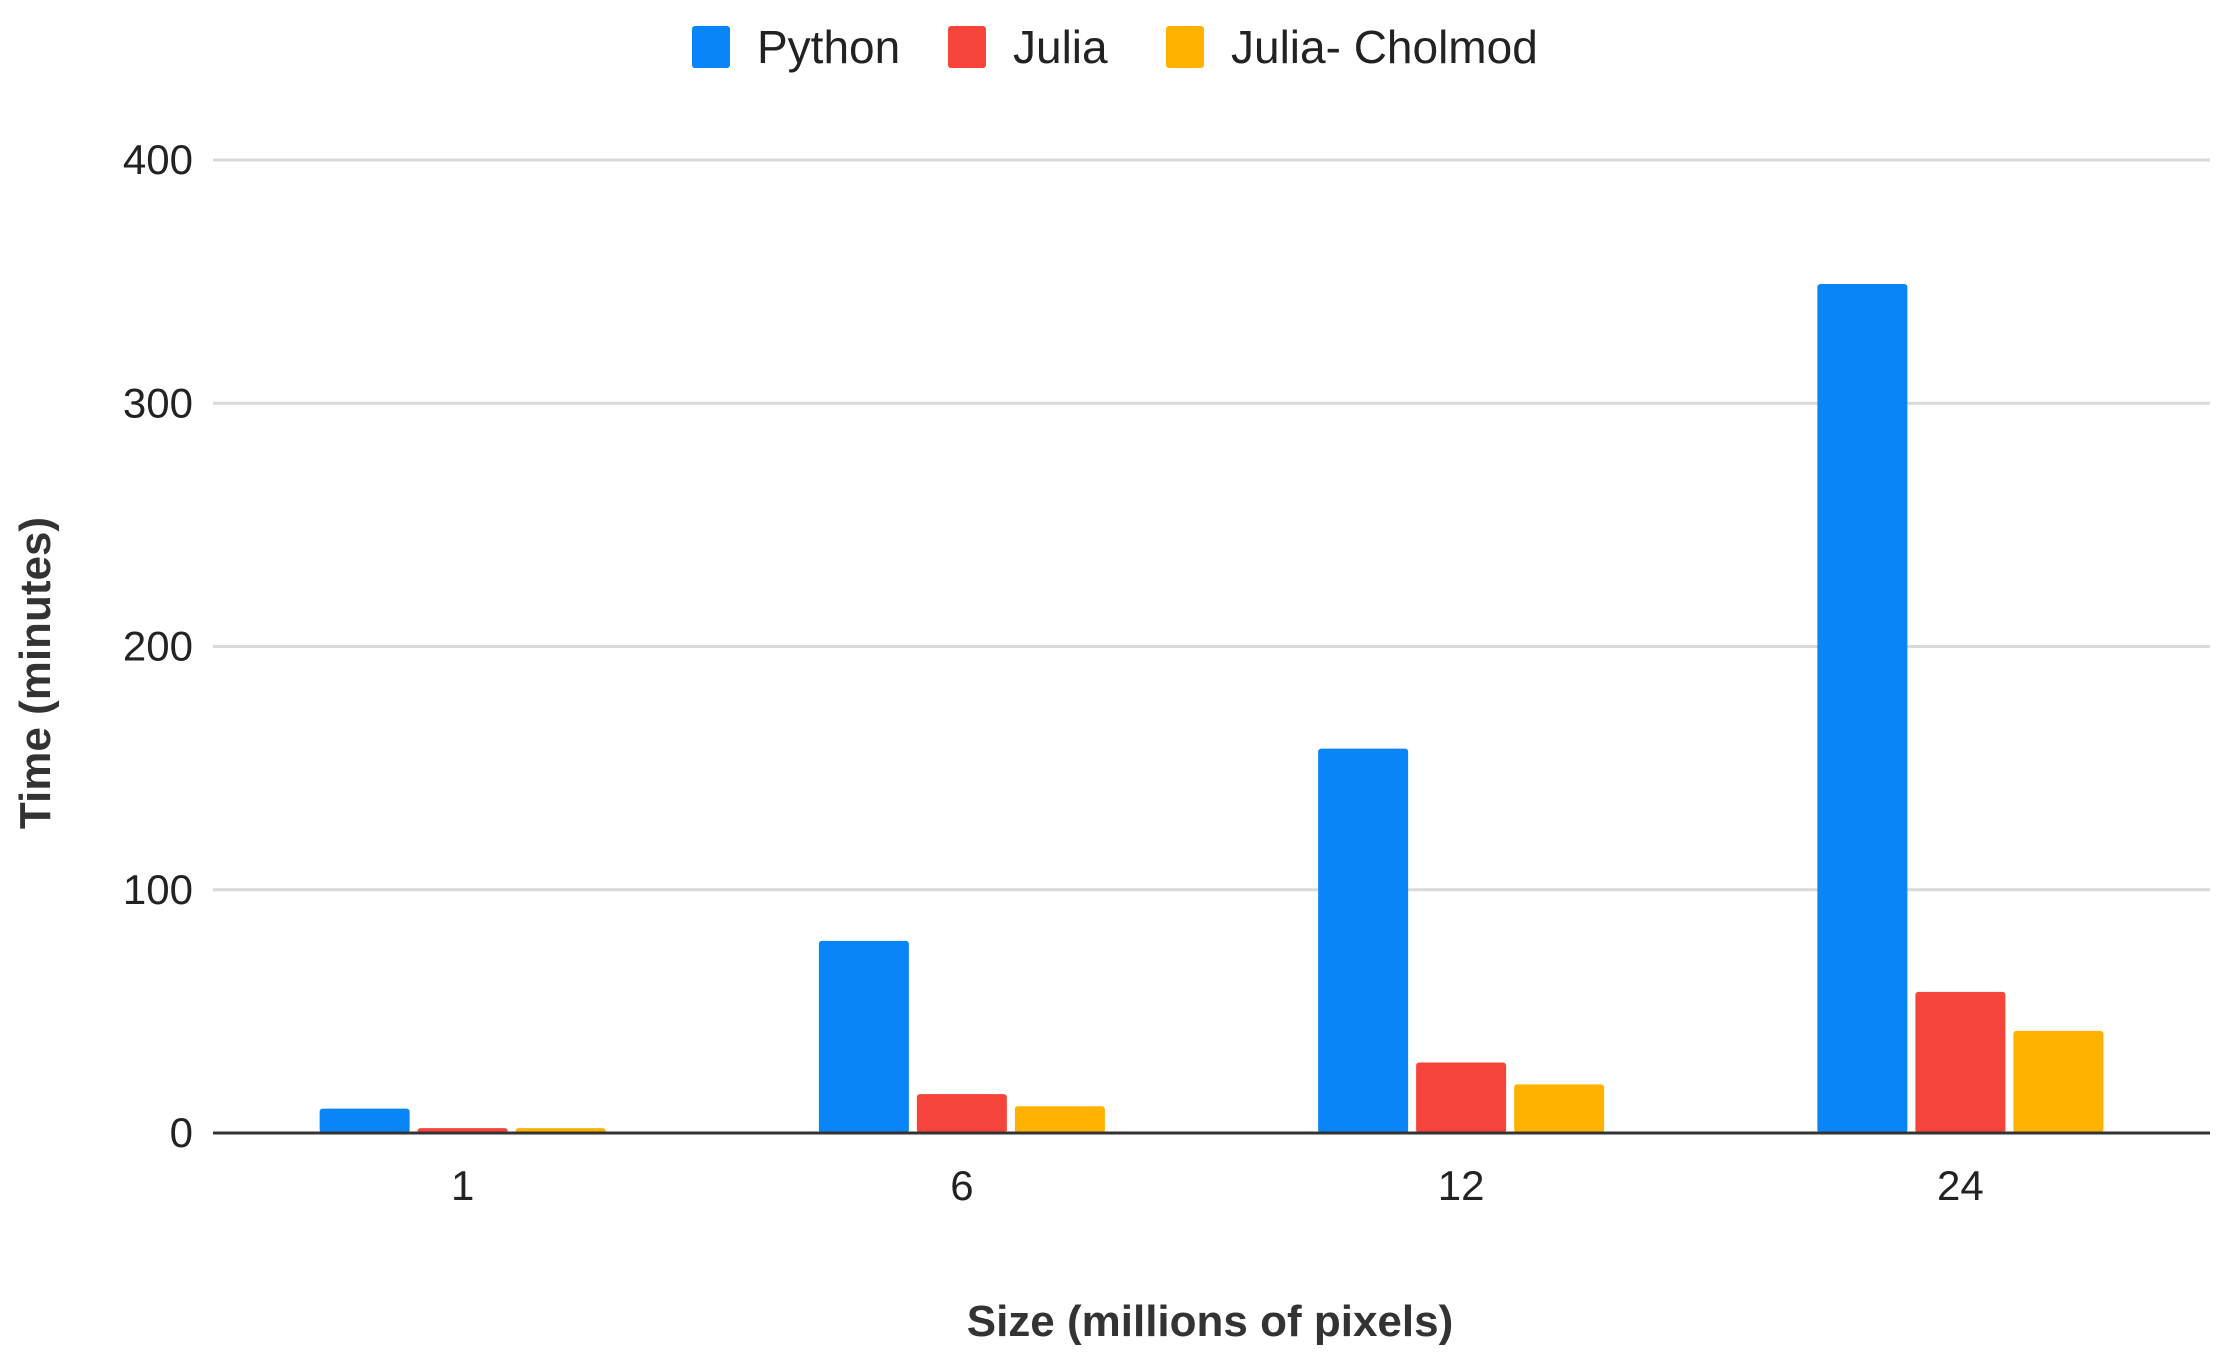 This screenshot has height=1362, width=2223. I want to click on x-tick-label: 24, so click(1960, 1185).